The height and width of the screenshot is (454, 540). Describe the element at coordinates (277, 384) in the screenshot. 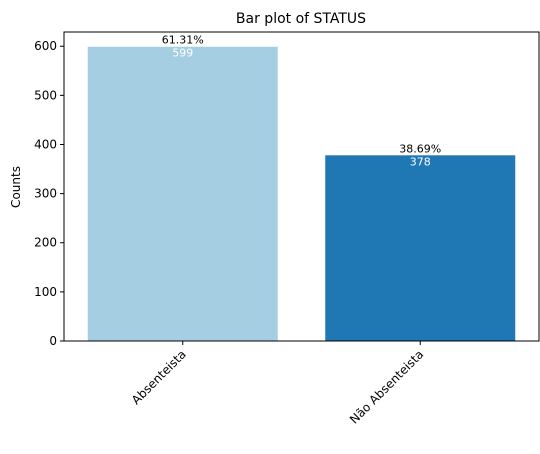

I see `x-axis: Absenteista Não Absenteista` at that location.